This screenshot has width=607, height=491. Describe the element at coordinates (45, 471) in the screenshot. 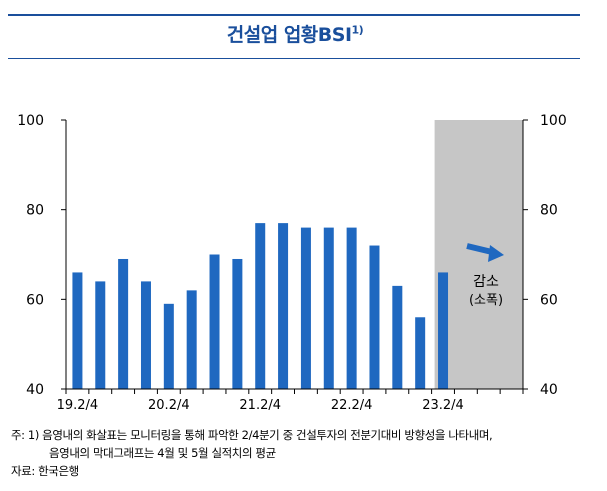

I see `source-note: 자료: 한국은행` at that location.